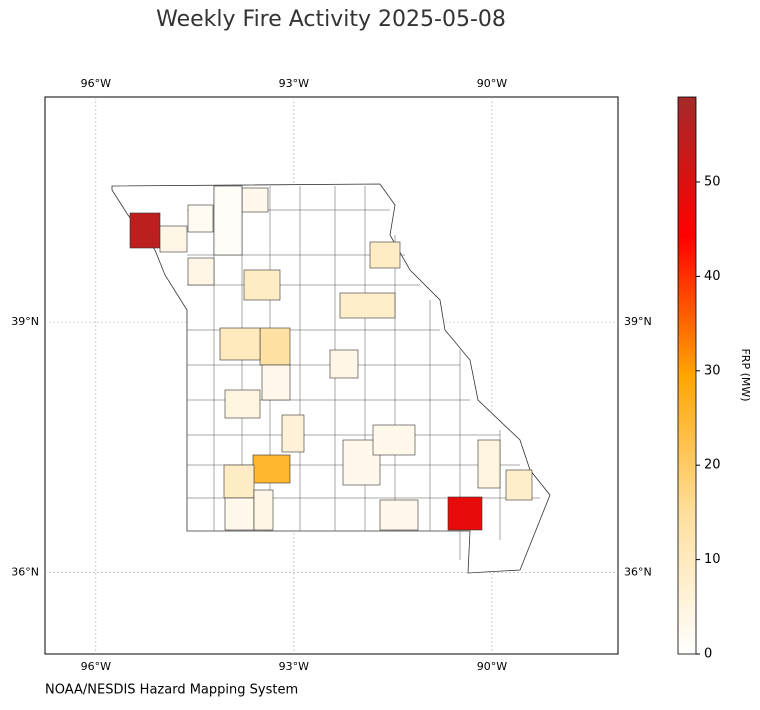 This screenshot has height=710, width=760. I want to click on colorbar-tick-label: 0, so click(708, 654).